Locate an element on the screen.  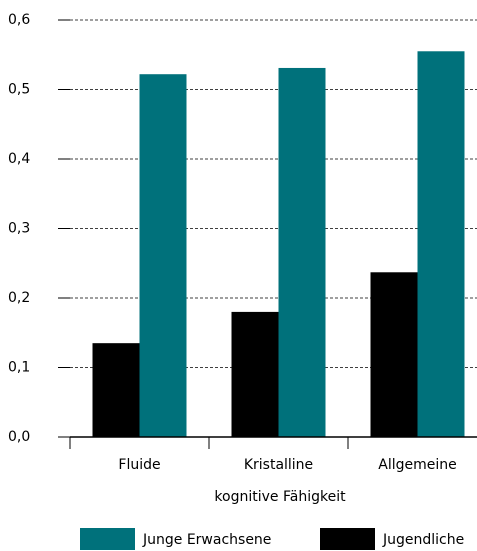
y-tick-label: 0,1 is located at coordinates (19, 368).